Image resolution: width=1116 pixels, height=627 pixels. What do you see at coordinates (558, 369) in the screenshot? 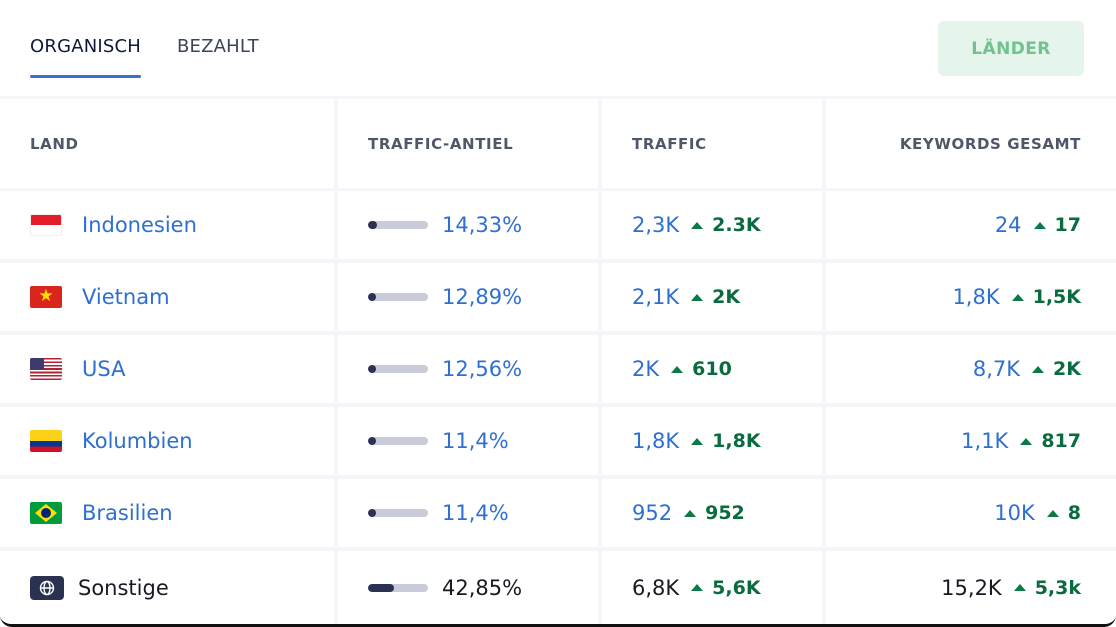
I see `table-row: USA 12,56% 2K 610 8,7K 2K` at bounding box center [558, 369].